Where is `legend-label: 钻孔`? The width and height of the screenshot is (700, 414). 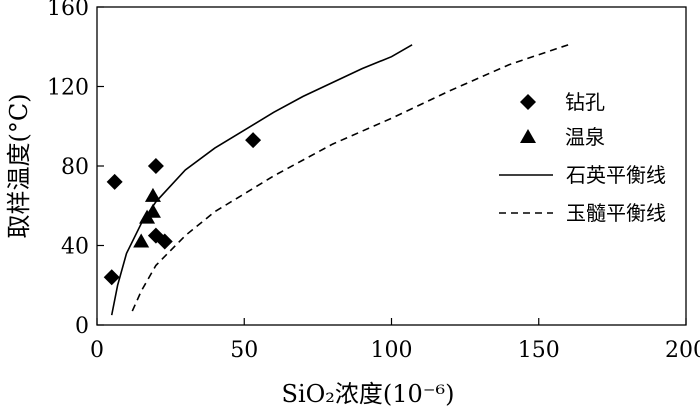
legend-label: 钻孔 is located at coordinates (585, 102).